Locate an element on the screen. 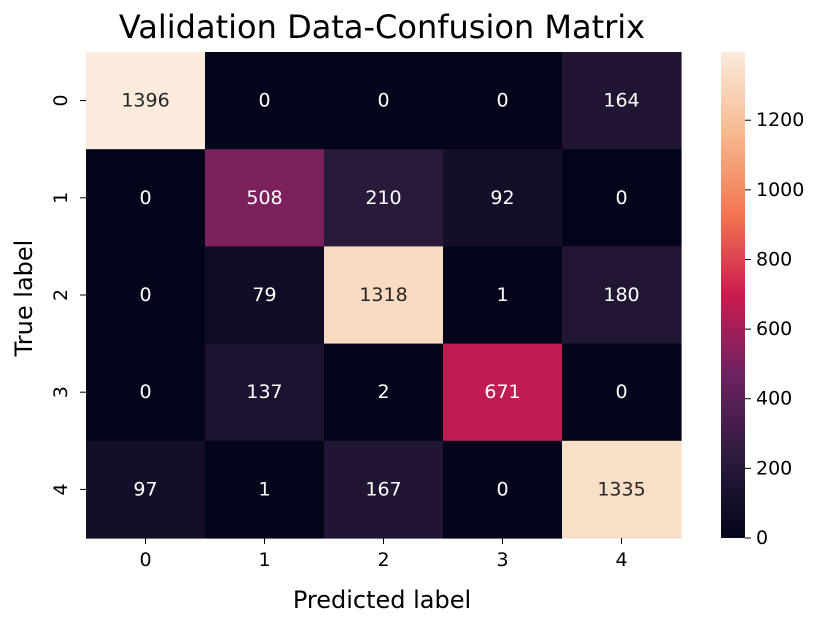  y-tick-label: 1 is located at coordinates (61, 198).